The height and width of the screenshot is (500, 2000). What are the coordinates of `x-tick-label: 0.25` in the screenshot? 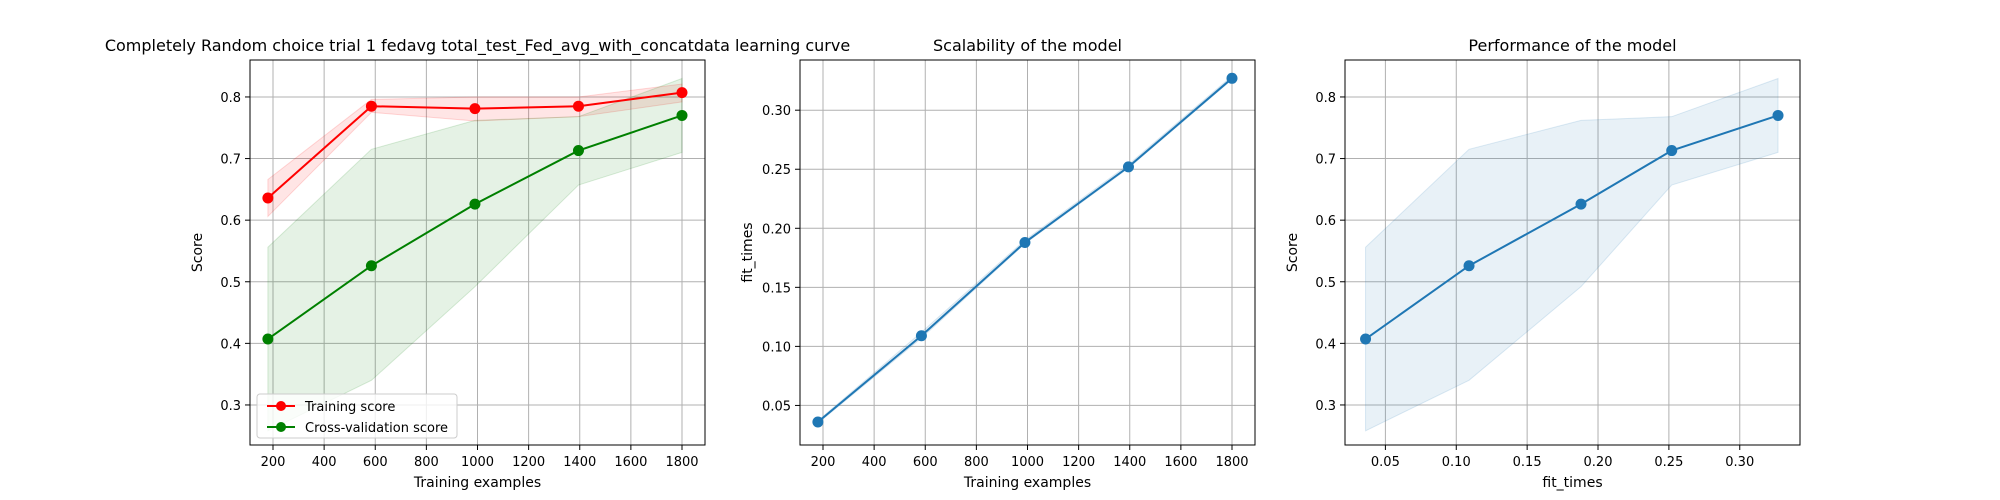 It's located at (1668, 462).